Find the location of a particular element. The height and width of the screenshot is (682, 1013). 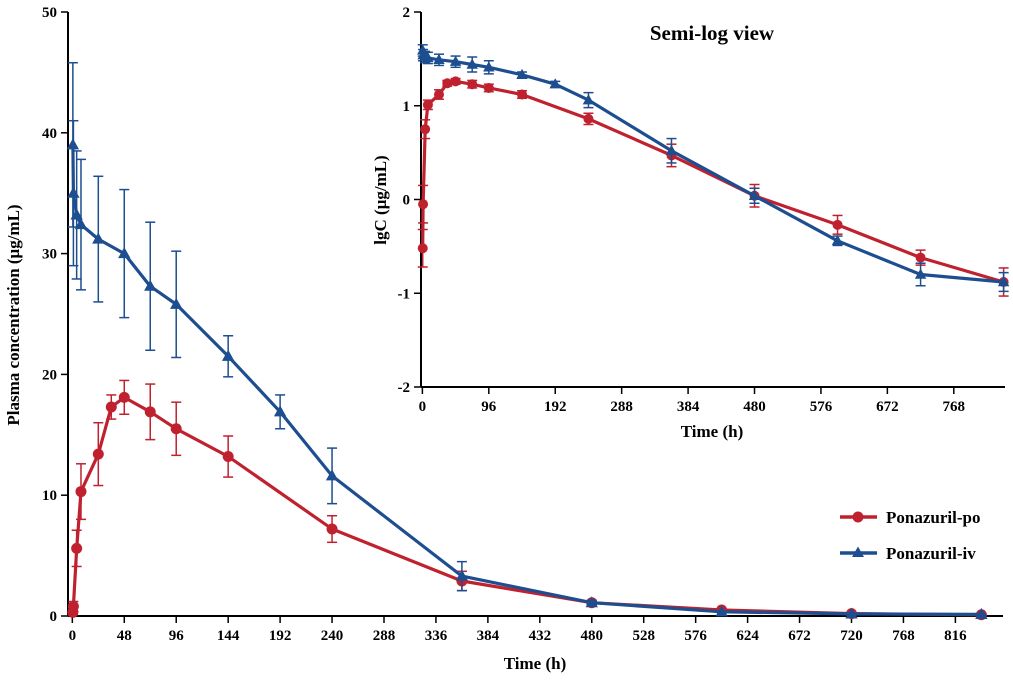

inset-x-tick-label: 576 is located at coordinates (821, 407).